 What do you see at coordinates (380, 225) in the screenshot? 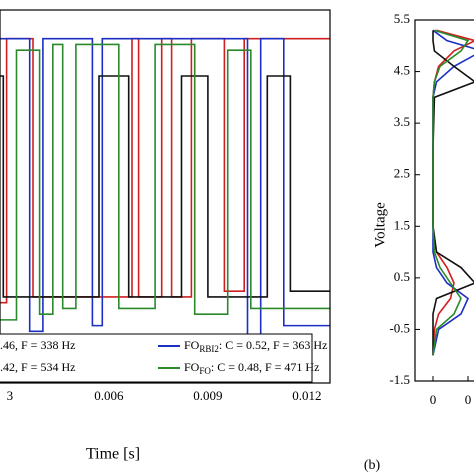
I see `y-axis-label: Voltage` at bounding box center [380, 225].